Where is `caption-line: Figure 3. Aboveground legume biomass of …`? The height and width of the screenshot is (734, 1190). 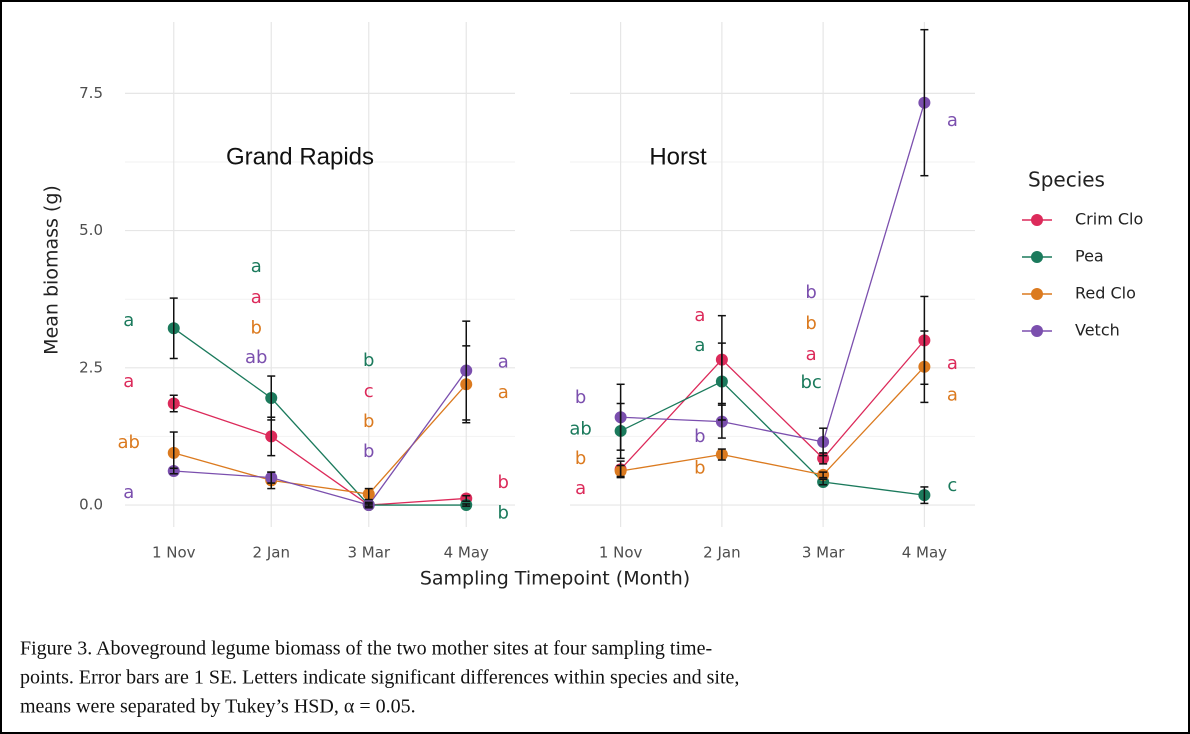 caption-line: Figure 3. Aboveground legume biomass of … is located at coordinates (366, 649).